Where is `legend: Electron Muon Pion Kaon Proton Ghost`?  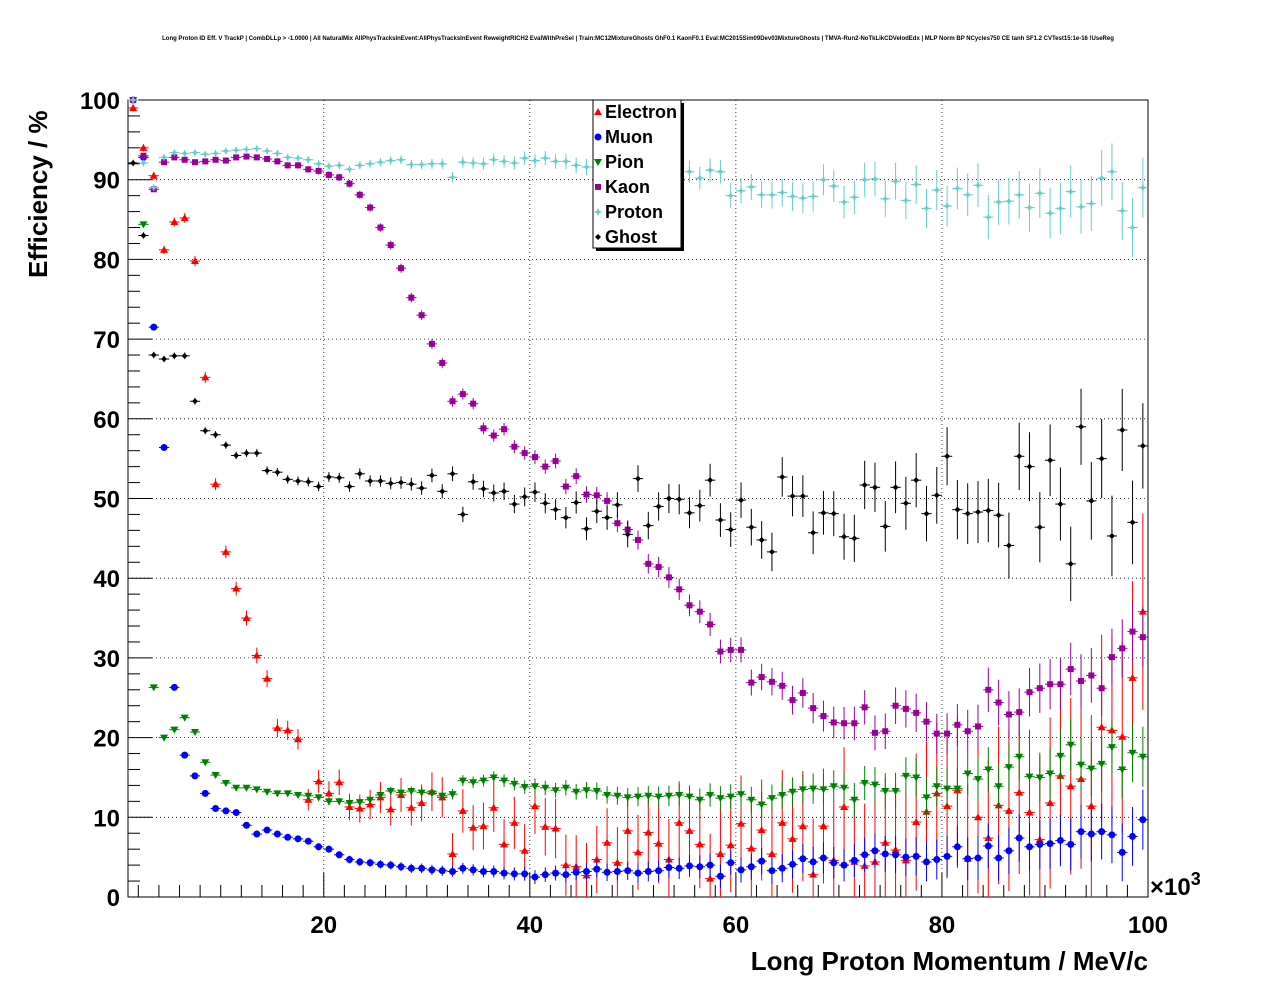
legend: Electron Muon Pion Kaon Proton Ghost is located at coordinates (638, 175).